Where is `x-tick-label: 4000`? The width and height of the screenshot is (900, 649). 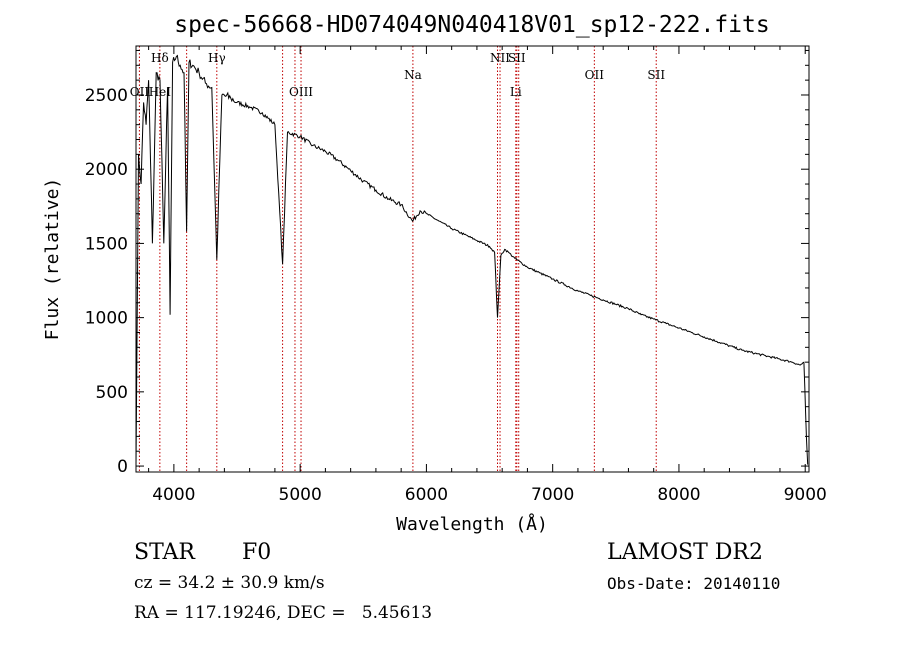 x-tick-label: 4000 is located at coordinates (173, 495).